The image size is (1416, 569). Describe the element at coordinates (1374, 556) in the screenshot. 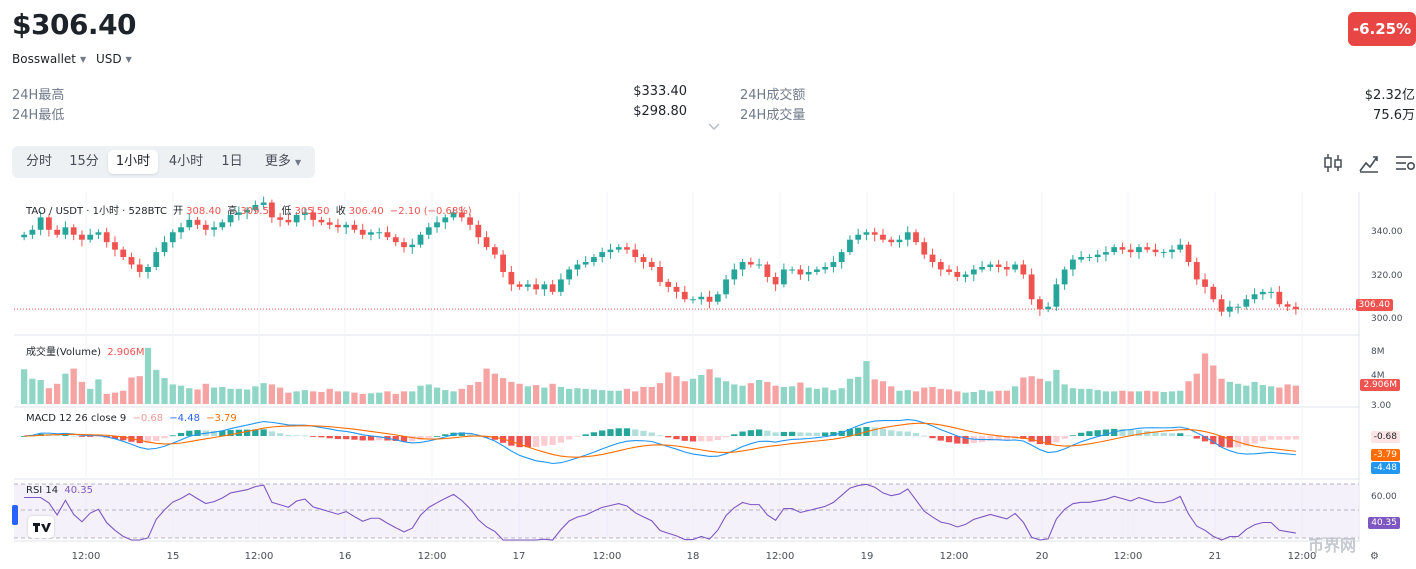

I see `axis-settings-icon: ⚙` at that location.